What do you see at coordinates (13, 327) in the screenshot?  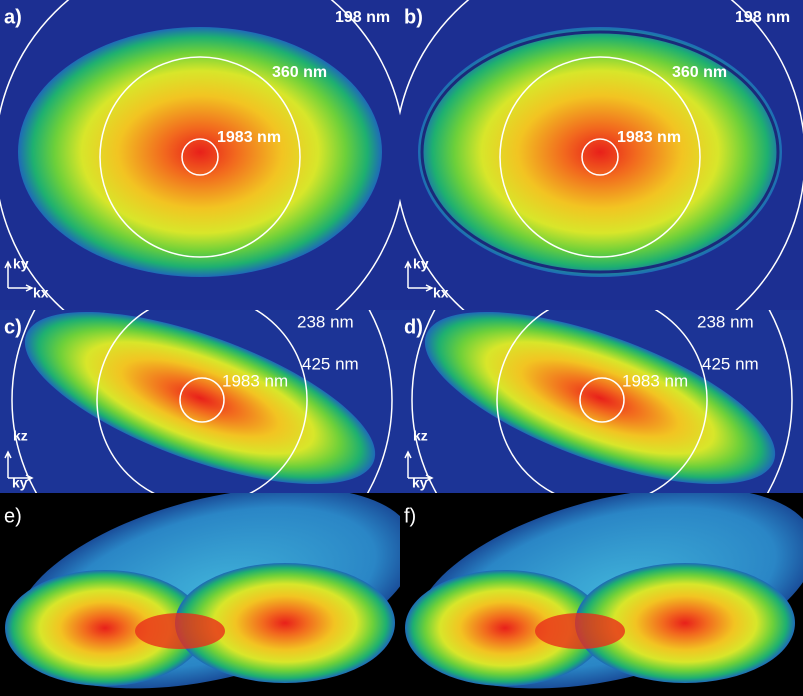 I see `panel-label: c)` at bounding box center [13, 327].